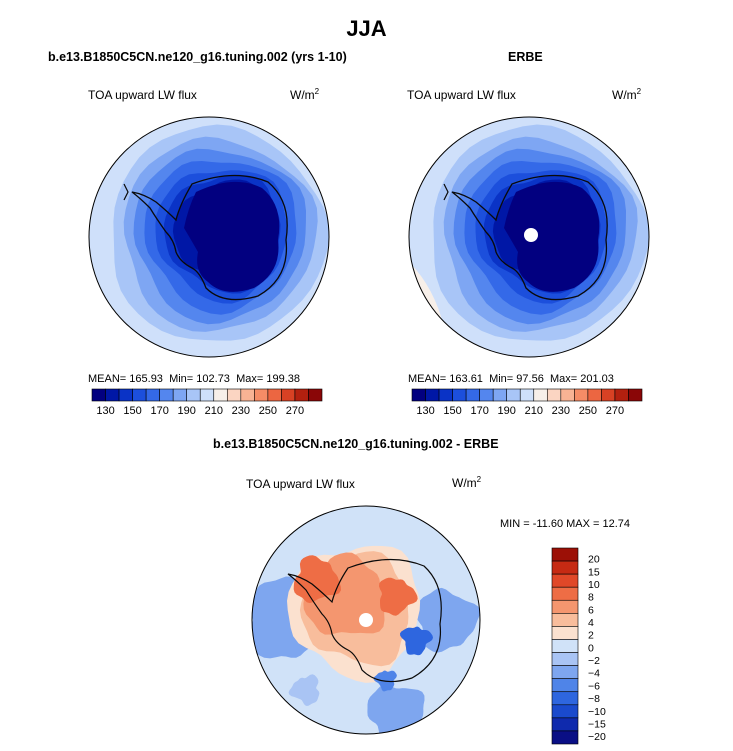 The height and width of the screenshot is (751, 733). Describe the element at coordinates (597, 737) in the screenshot. I see `panel3-colorbar-tick-label-14: −20` at that location.